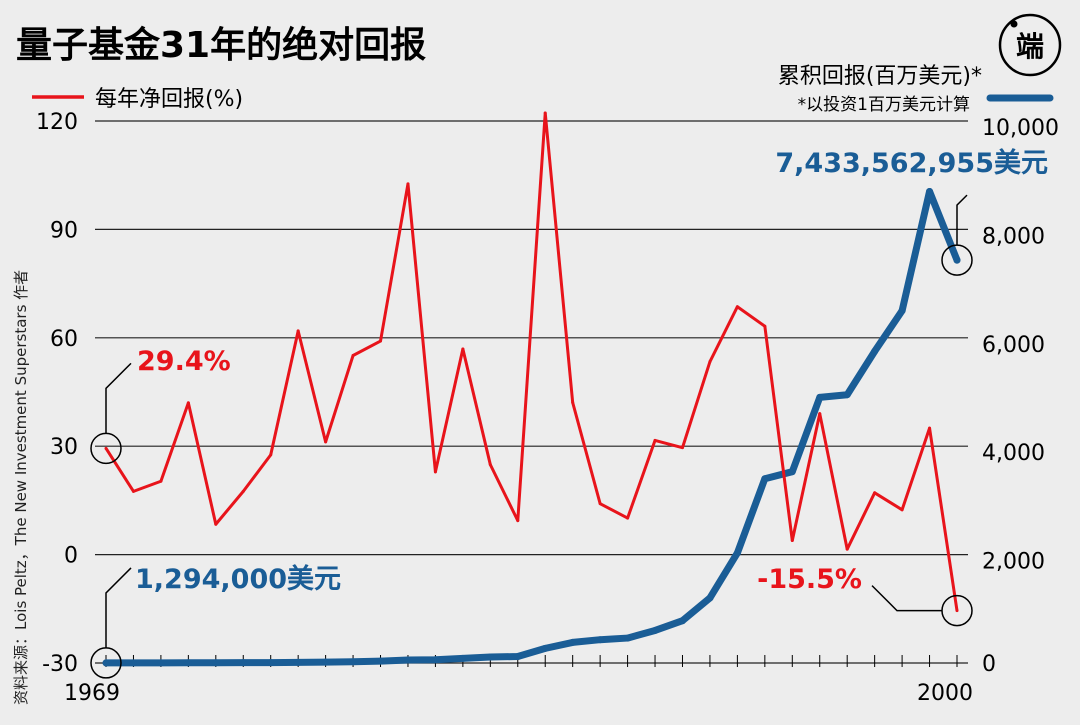 The image size is (1080, 725). Describe the element at coordinates (945, 693) in the screenshot. I see `x-tick-label-end: 2000` at that location.